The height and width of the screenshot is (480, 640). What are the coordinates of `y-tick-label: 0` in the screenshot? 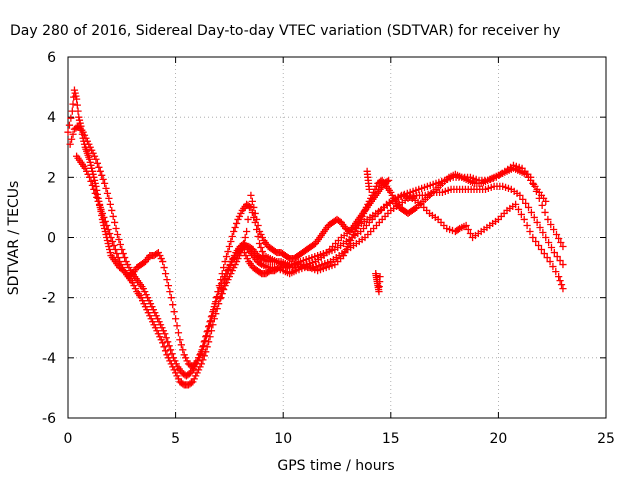 It's located at (51, 239).